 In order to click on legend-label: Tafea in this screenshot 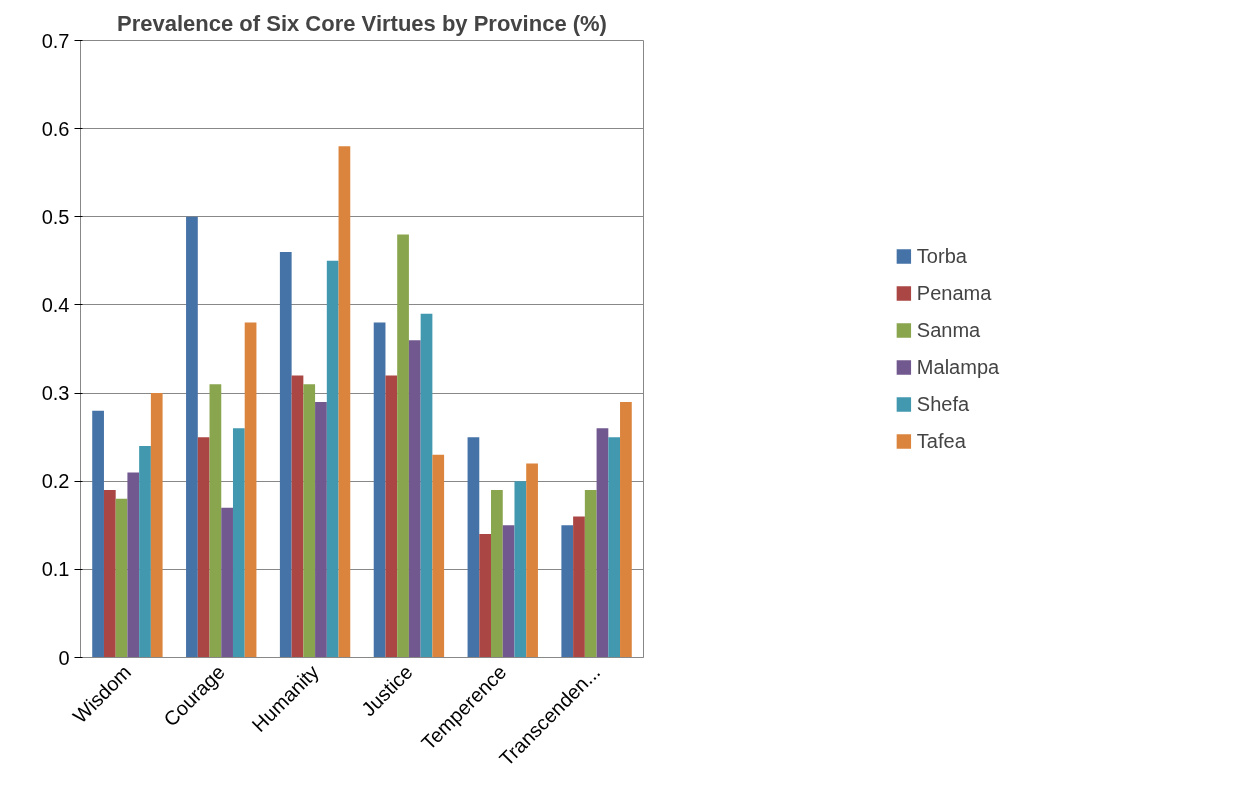, I will do `click(941, 441)`.